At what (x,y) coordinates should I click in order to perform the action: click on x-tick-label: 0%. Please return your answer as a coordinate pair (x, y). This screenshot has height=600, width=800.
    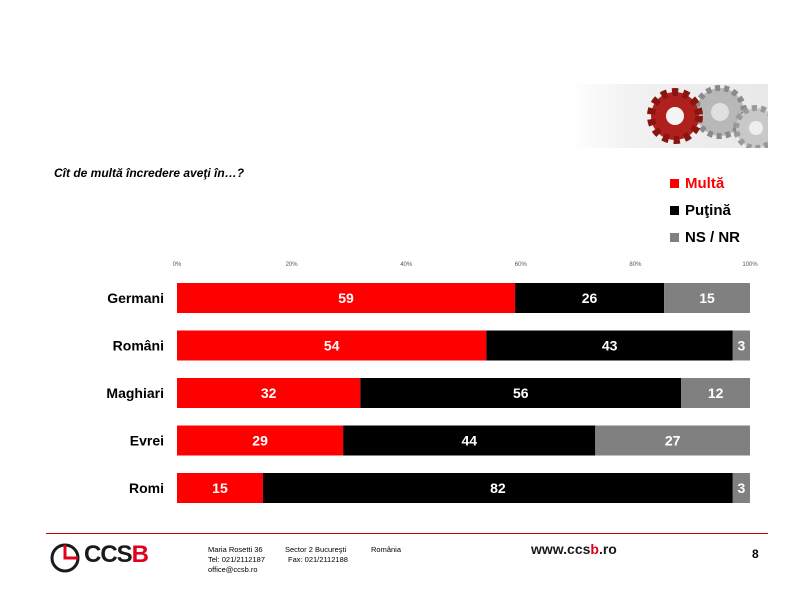
    Looking at the image, I should click on (177, 265).